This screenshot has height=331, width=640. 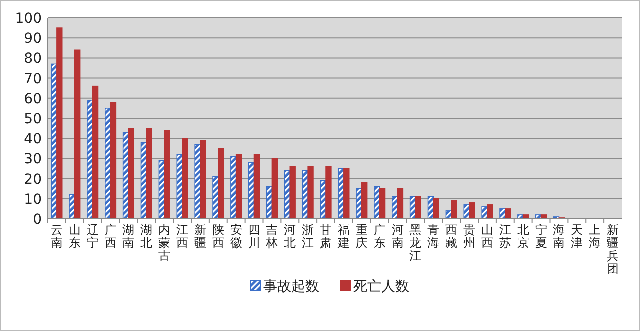 I want to click on x-tick-label: 重庆, so click(x=362, y=236).